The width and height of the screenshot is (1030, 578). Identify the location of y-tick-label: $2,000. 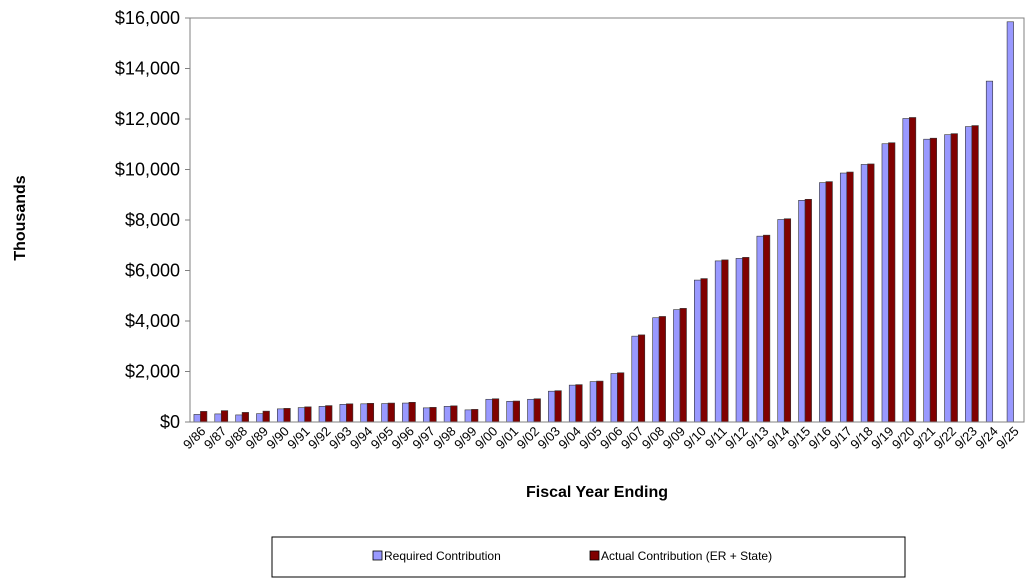
(152, 372).